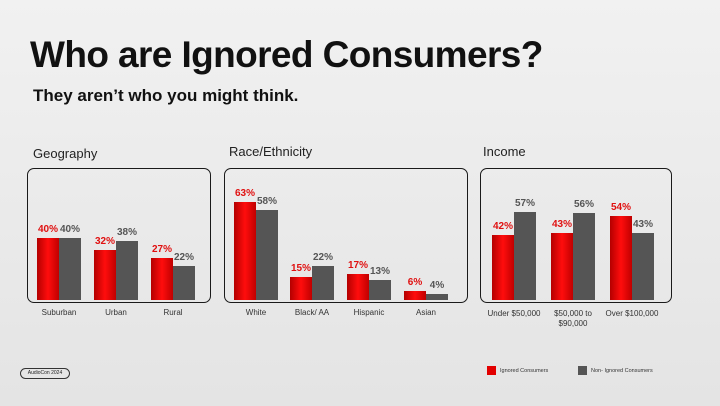  Describe the element at coordinates (502, 226) in the screenshot. I see `data-label: 42%` at that location.